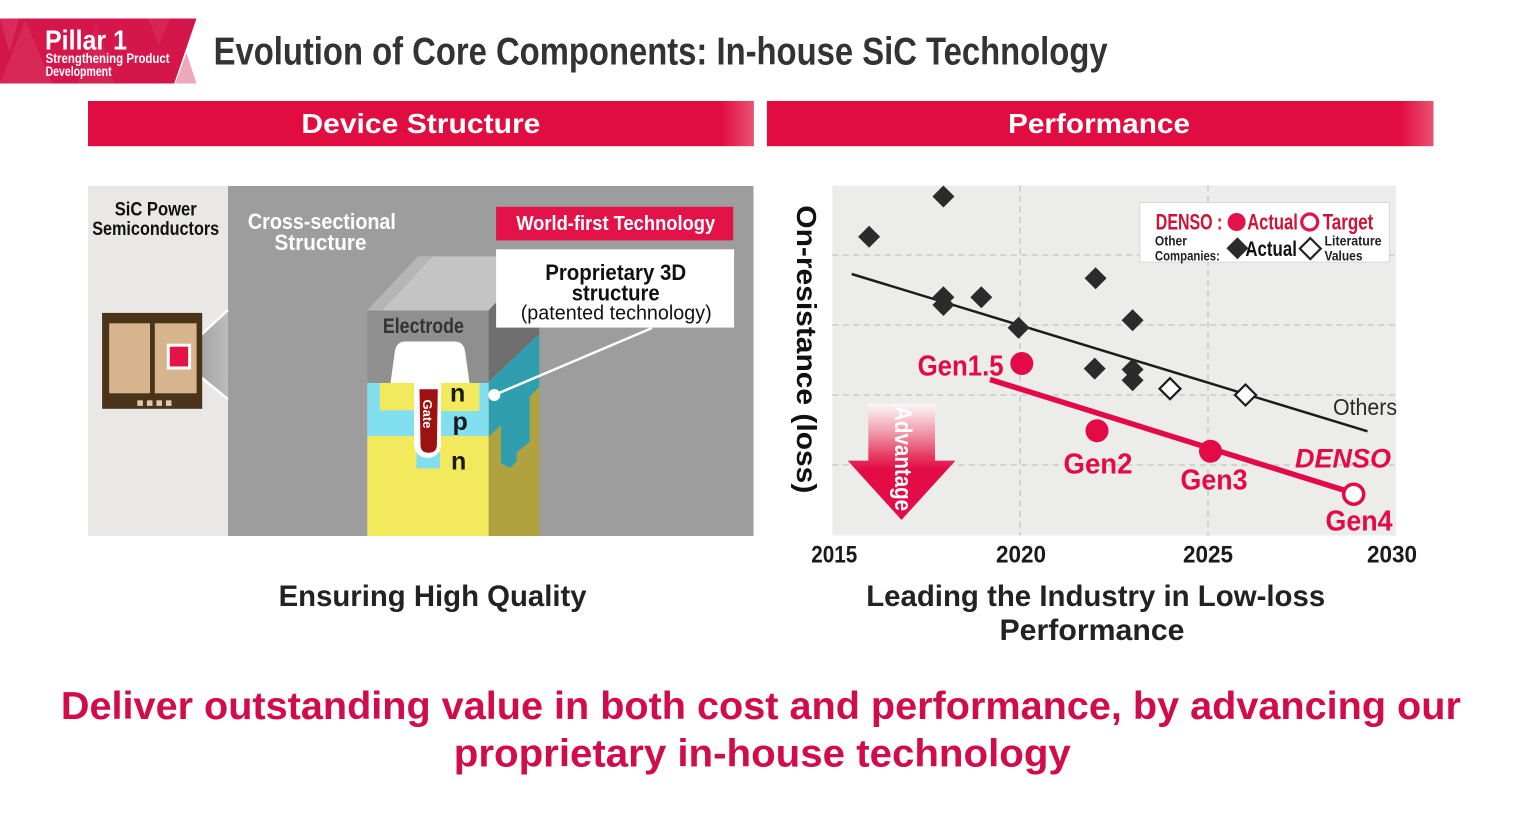  Describe the element at coordinates (1098, 465) in the screenshot. I see `svg-text: Gen2` at that location.